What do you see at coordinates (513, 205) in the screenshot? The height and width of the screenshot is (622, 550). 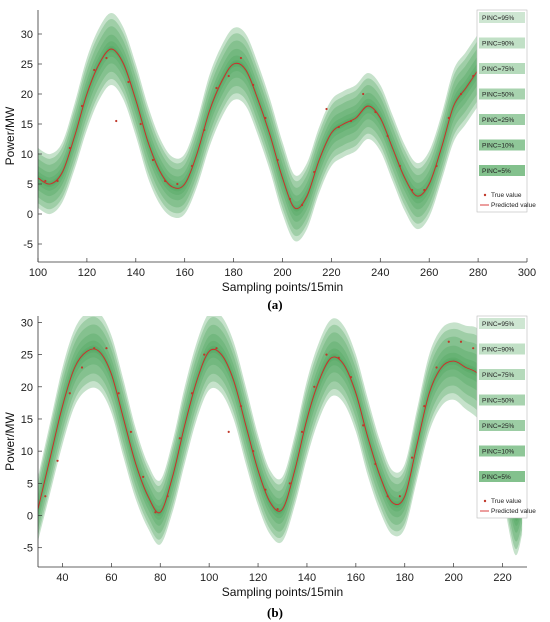 I see `legend-pred-label: Predicted value` at bounding box center [513, 205].